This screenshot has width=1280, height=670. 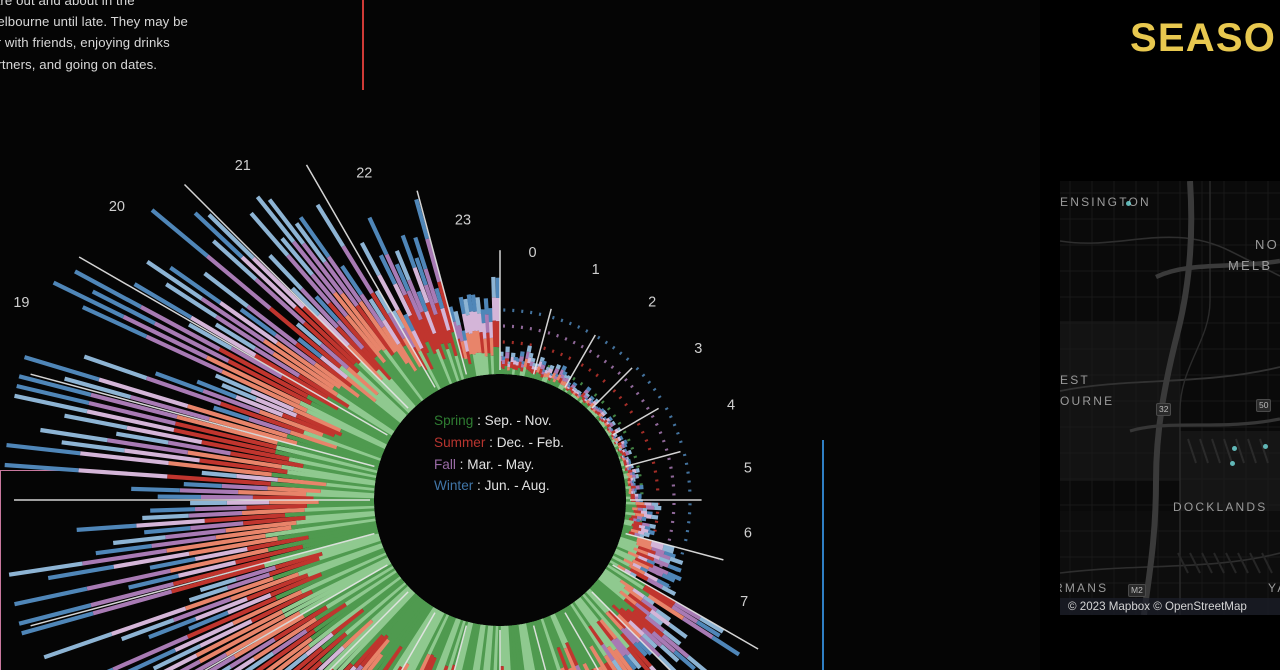 What do you see at coordinates (1170, 606) in the screenshot?
I see `map-attribution: © 2023 Mapbox © OpenStreetMap` at bounding box center [1170, 606].